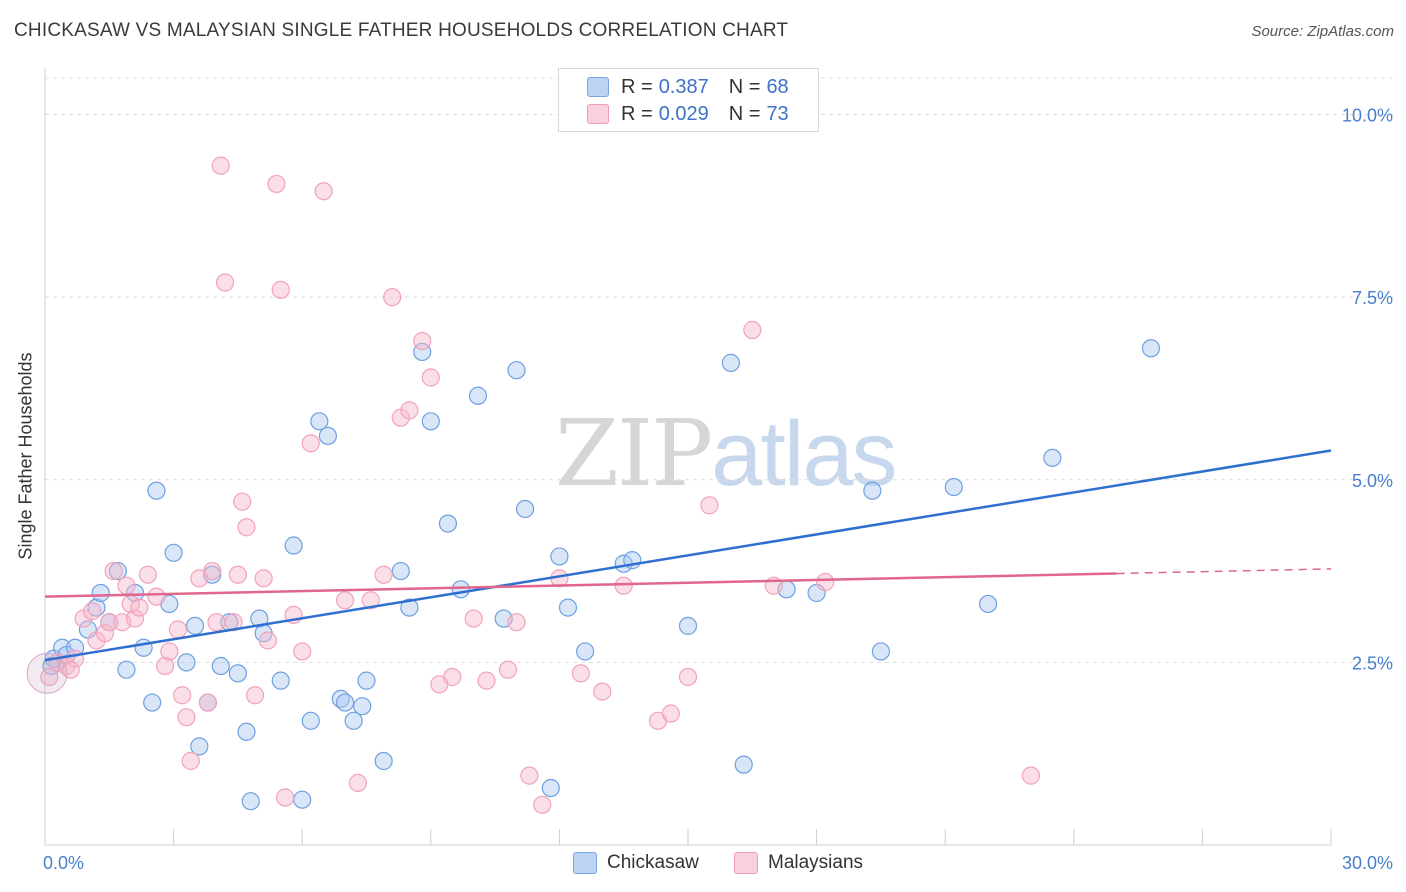 This screenshot has width=1406, height=892. I want to click on legend-row-malaysians: R = 0.029 N = 73, so click(688, 114).